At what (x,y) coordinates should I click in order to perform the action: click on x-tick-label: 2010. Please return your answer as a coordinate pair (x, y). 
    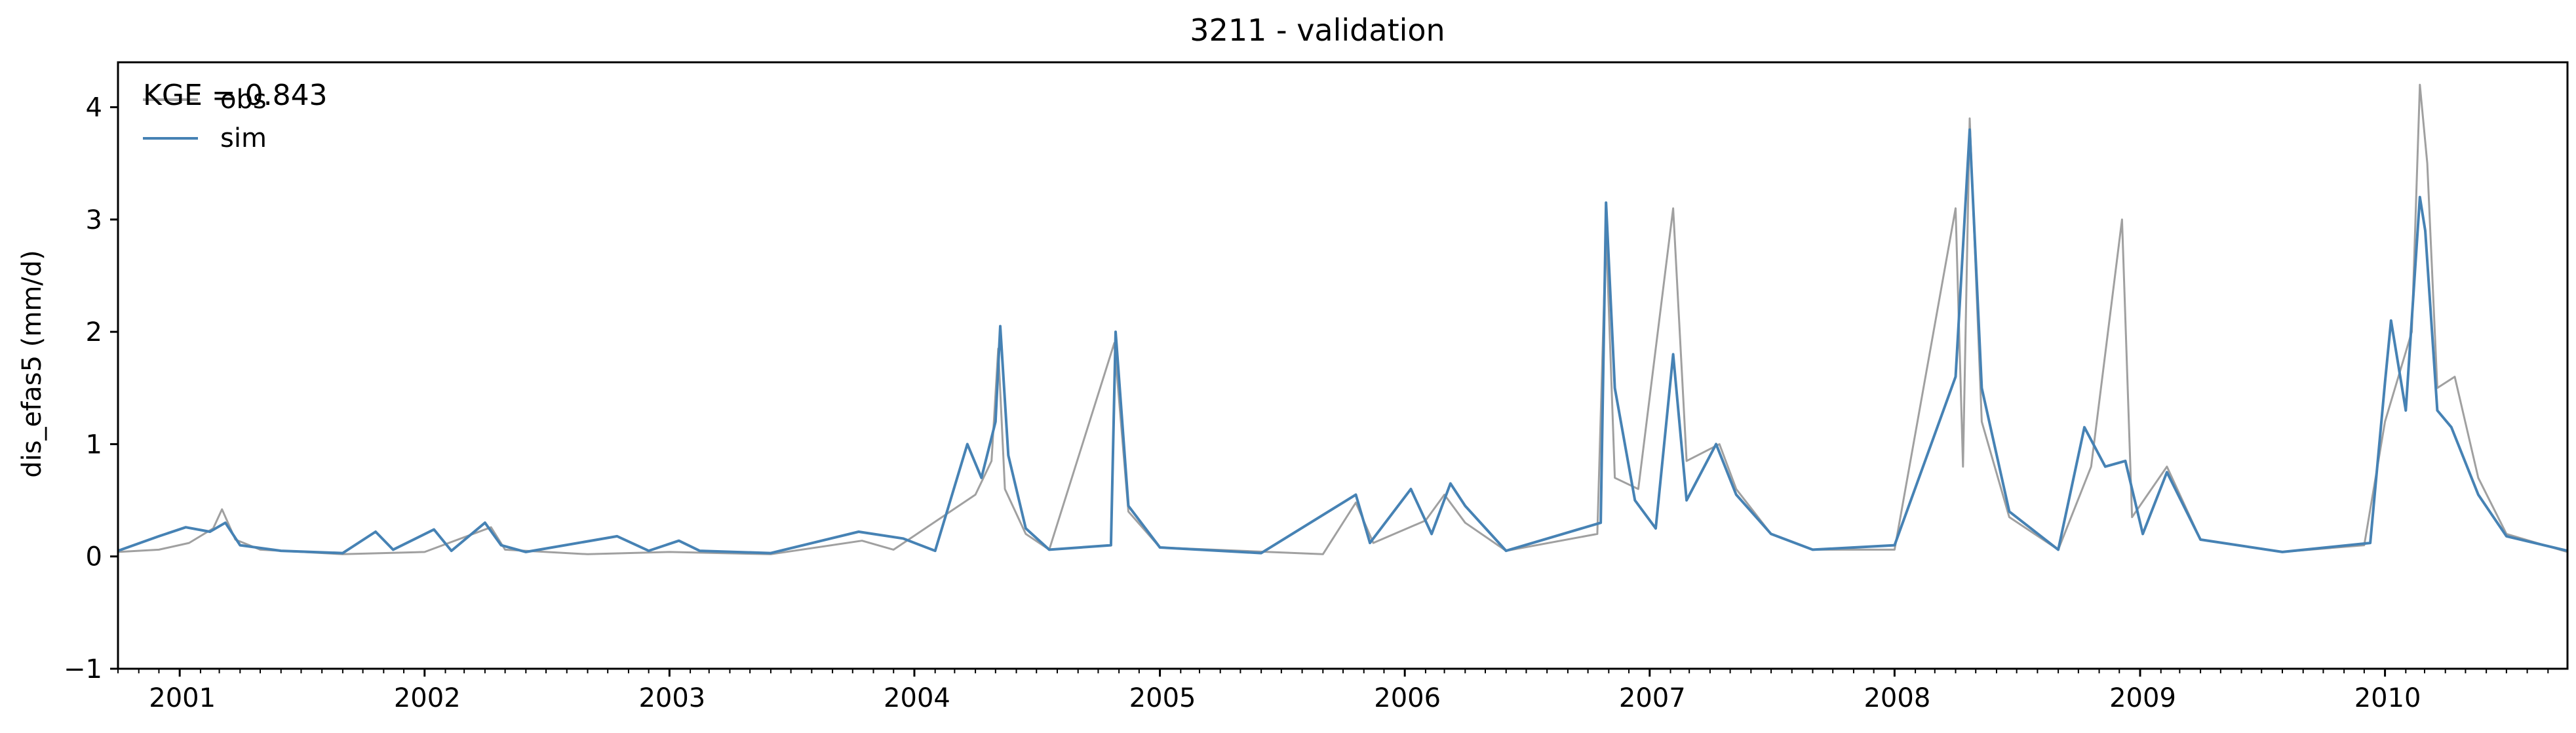
    Looking at the image, I should click on (2387, 698).